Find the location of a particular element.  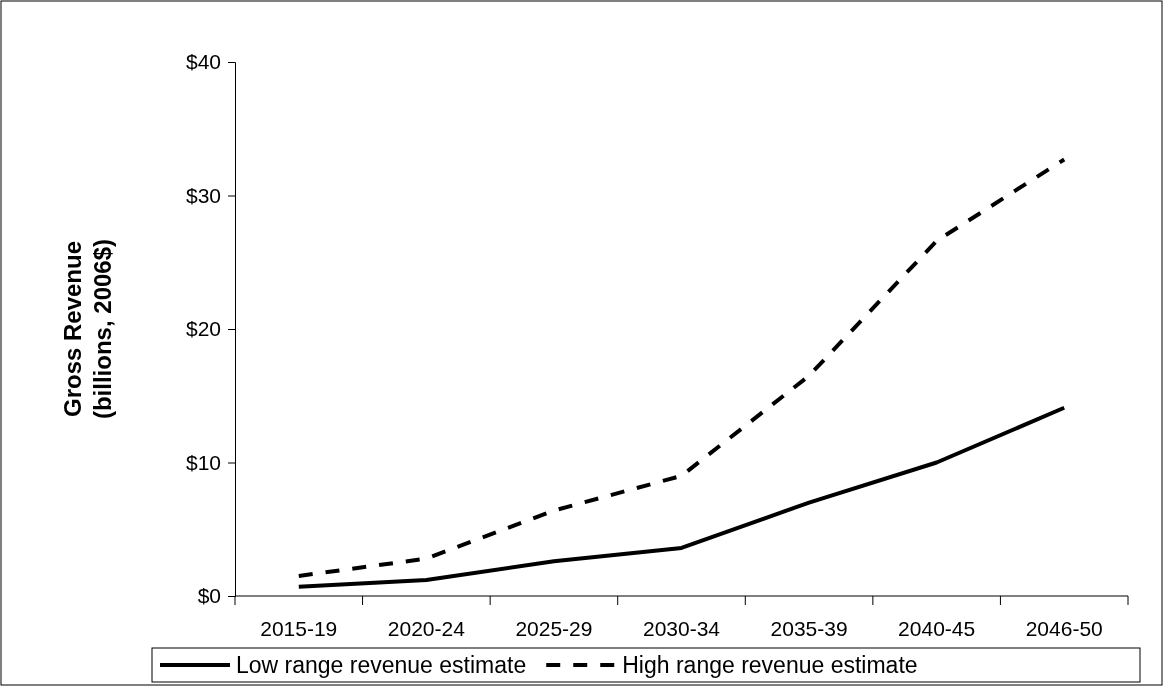

y-tick-label: $30 is located at coordinates (203, 195).